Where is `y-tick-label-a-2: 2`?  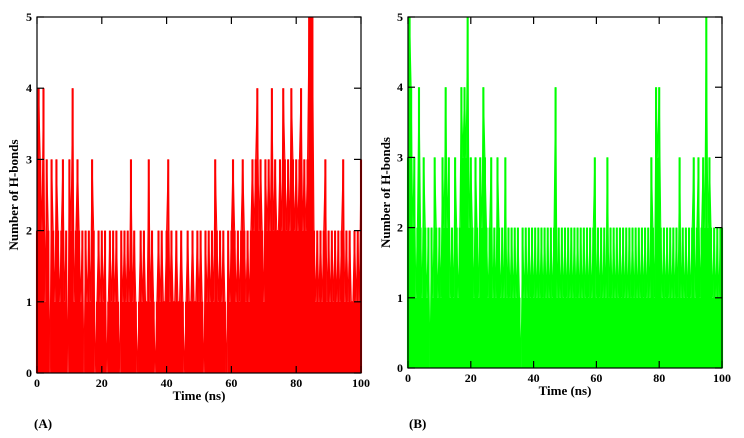
y-tick-label-a-2: 2 is located at coordinates (29, 231).